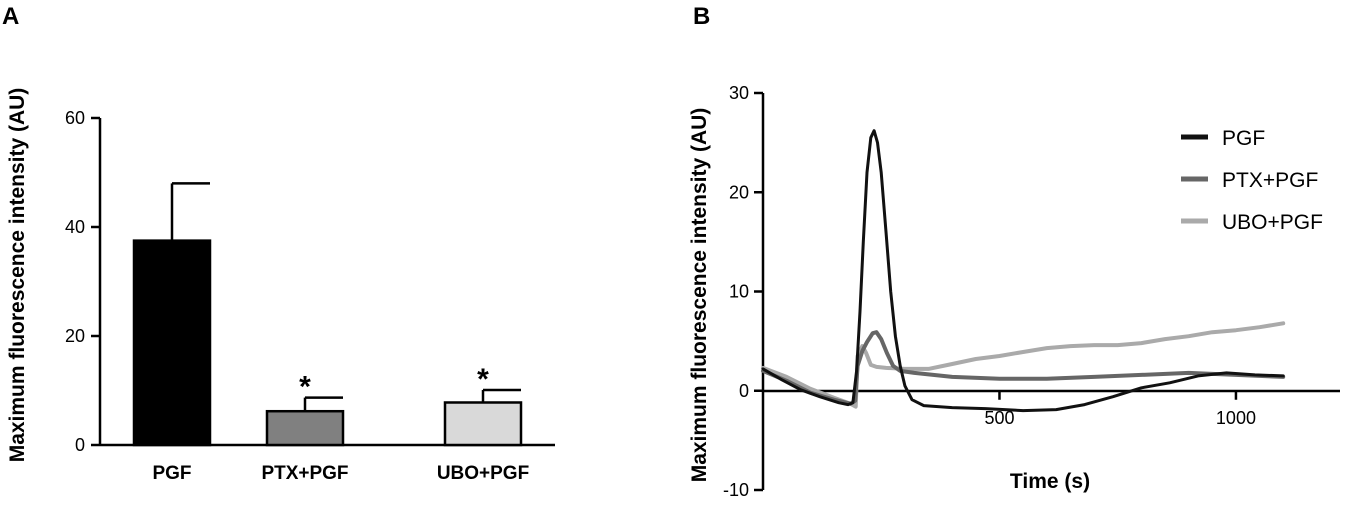  Describe the element at coordinates (1050, 481) in the screenshot. I see `panel-b-x-axis-label: Time (s)` at that location.